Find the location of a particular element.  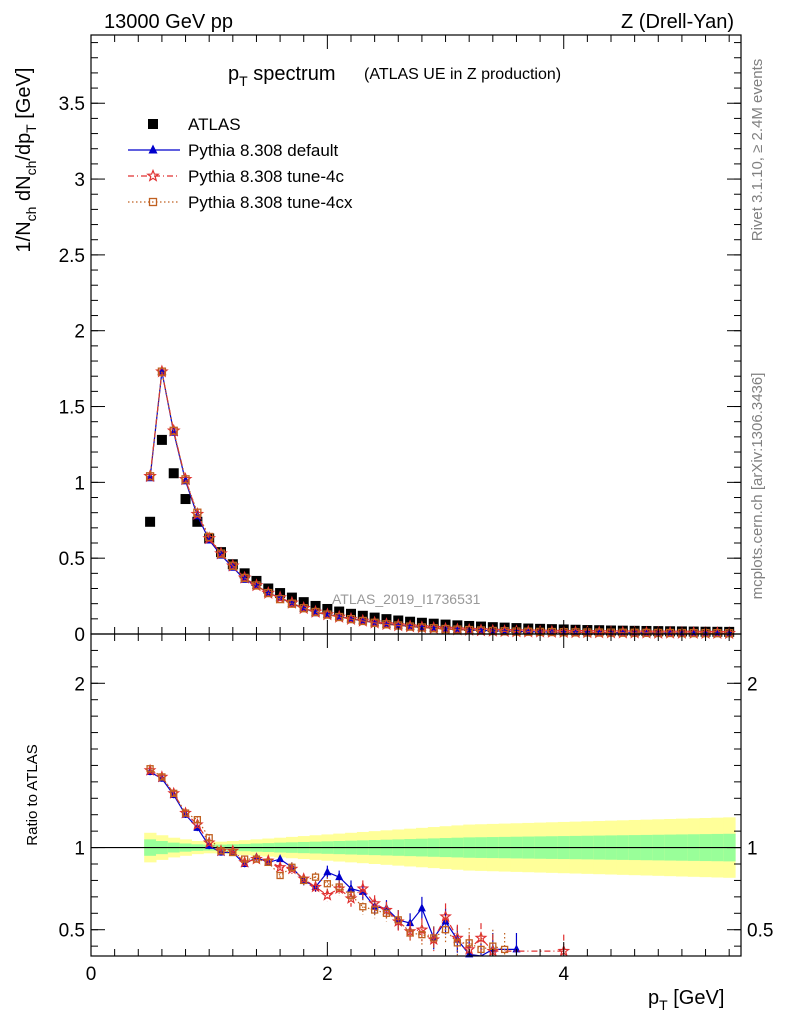

ratio-band is located at coordinates (416, 847).